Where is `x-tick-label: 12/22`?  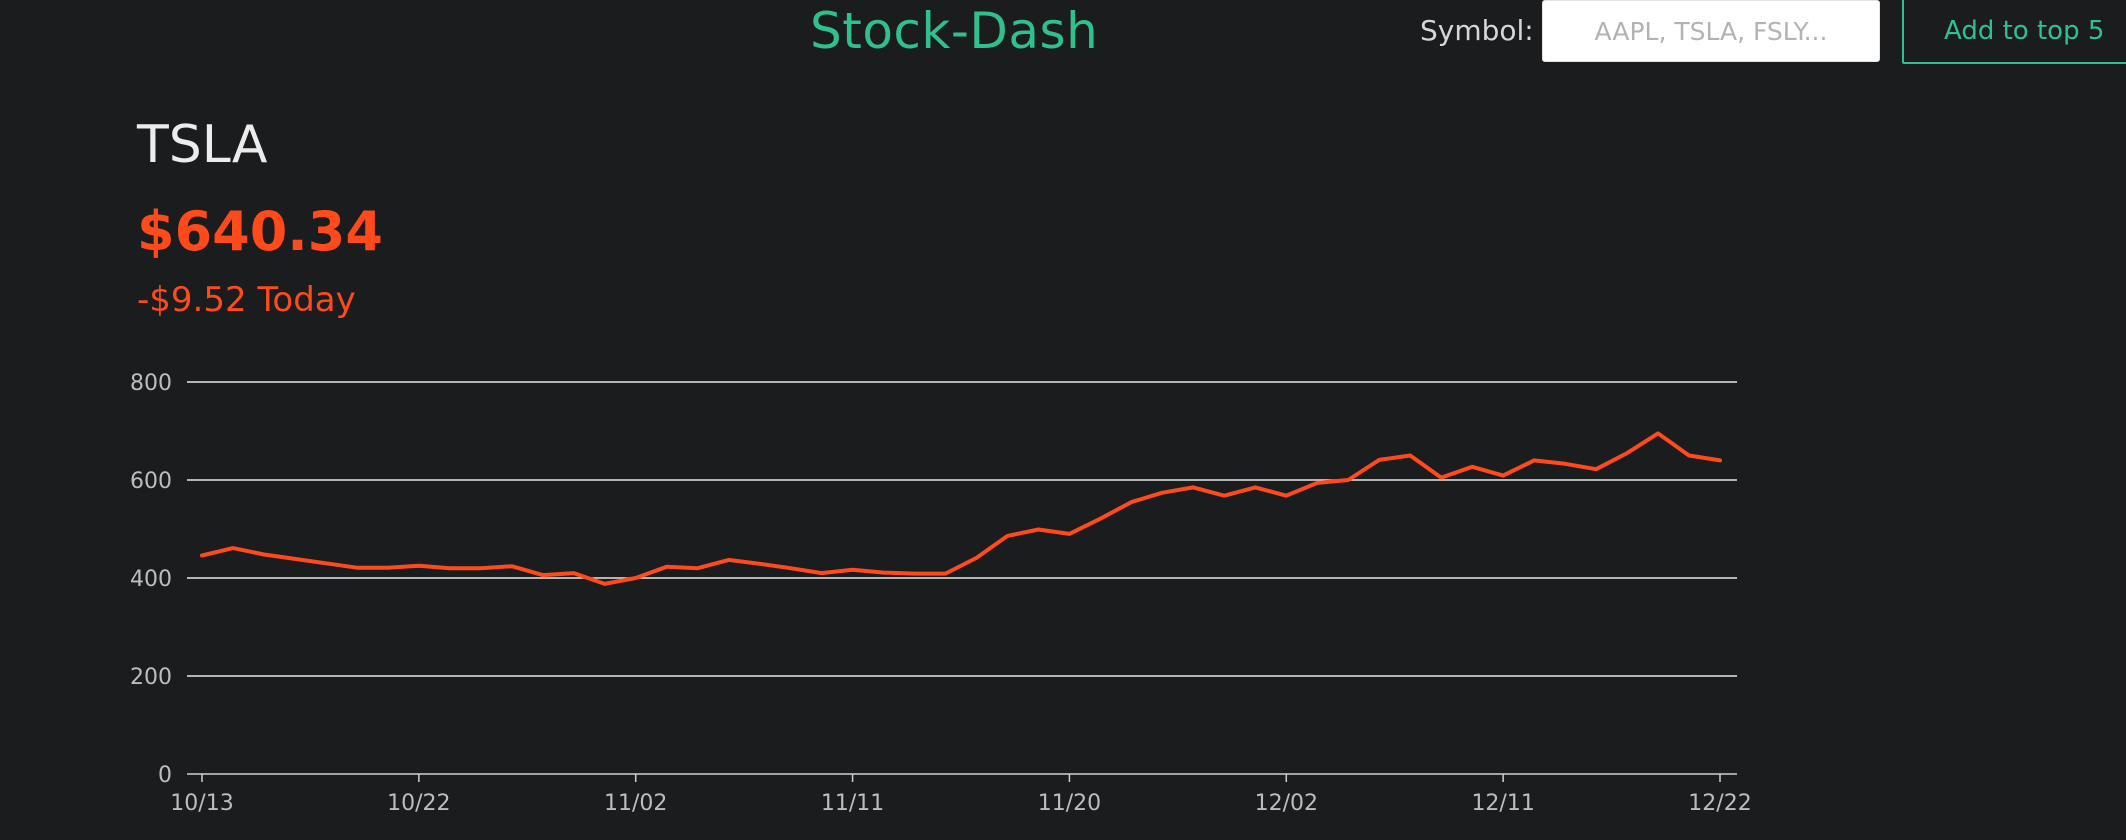 x-tick-label: 12/22 is located at coordinates (1719, 803).